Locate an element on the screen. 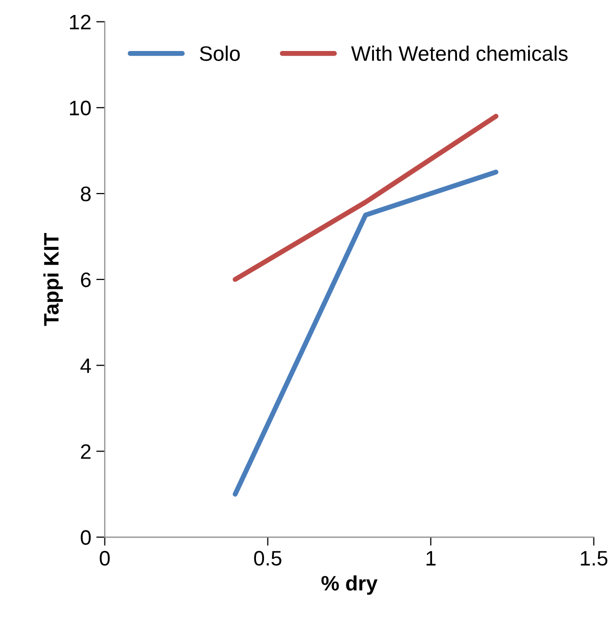 This screenshot has width=609, height=621. x-tick-label: 1.5 is located at coordinates (594, 558).